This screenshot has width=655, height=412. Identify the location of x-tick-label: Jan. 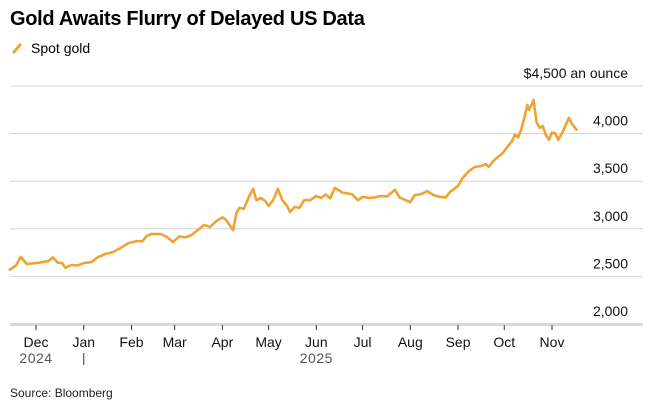
(83, 342).